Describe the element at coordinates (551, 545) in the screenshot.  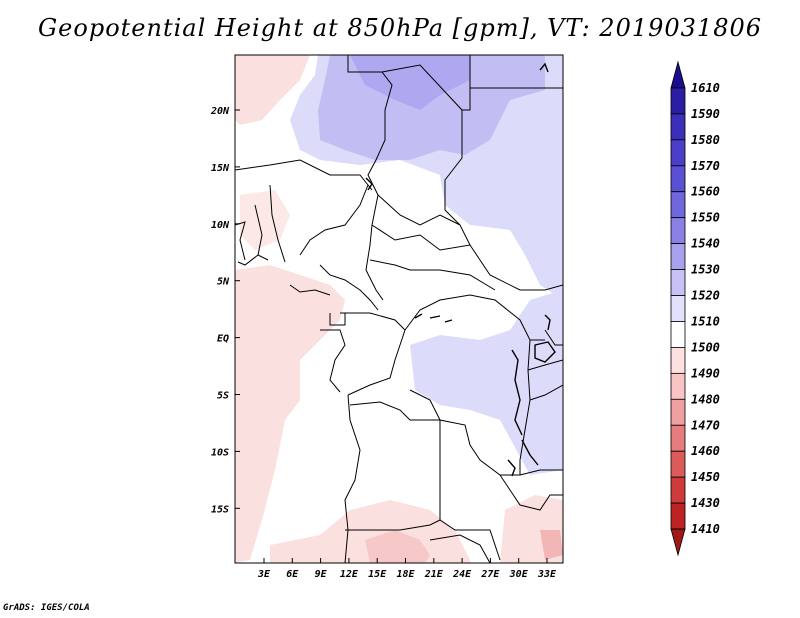
I see `height-1480-region-southeast-core` at that location.